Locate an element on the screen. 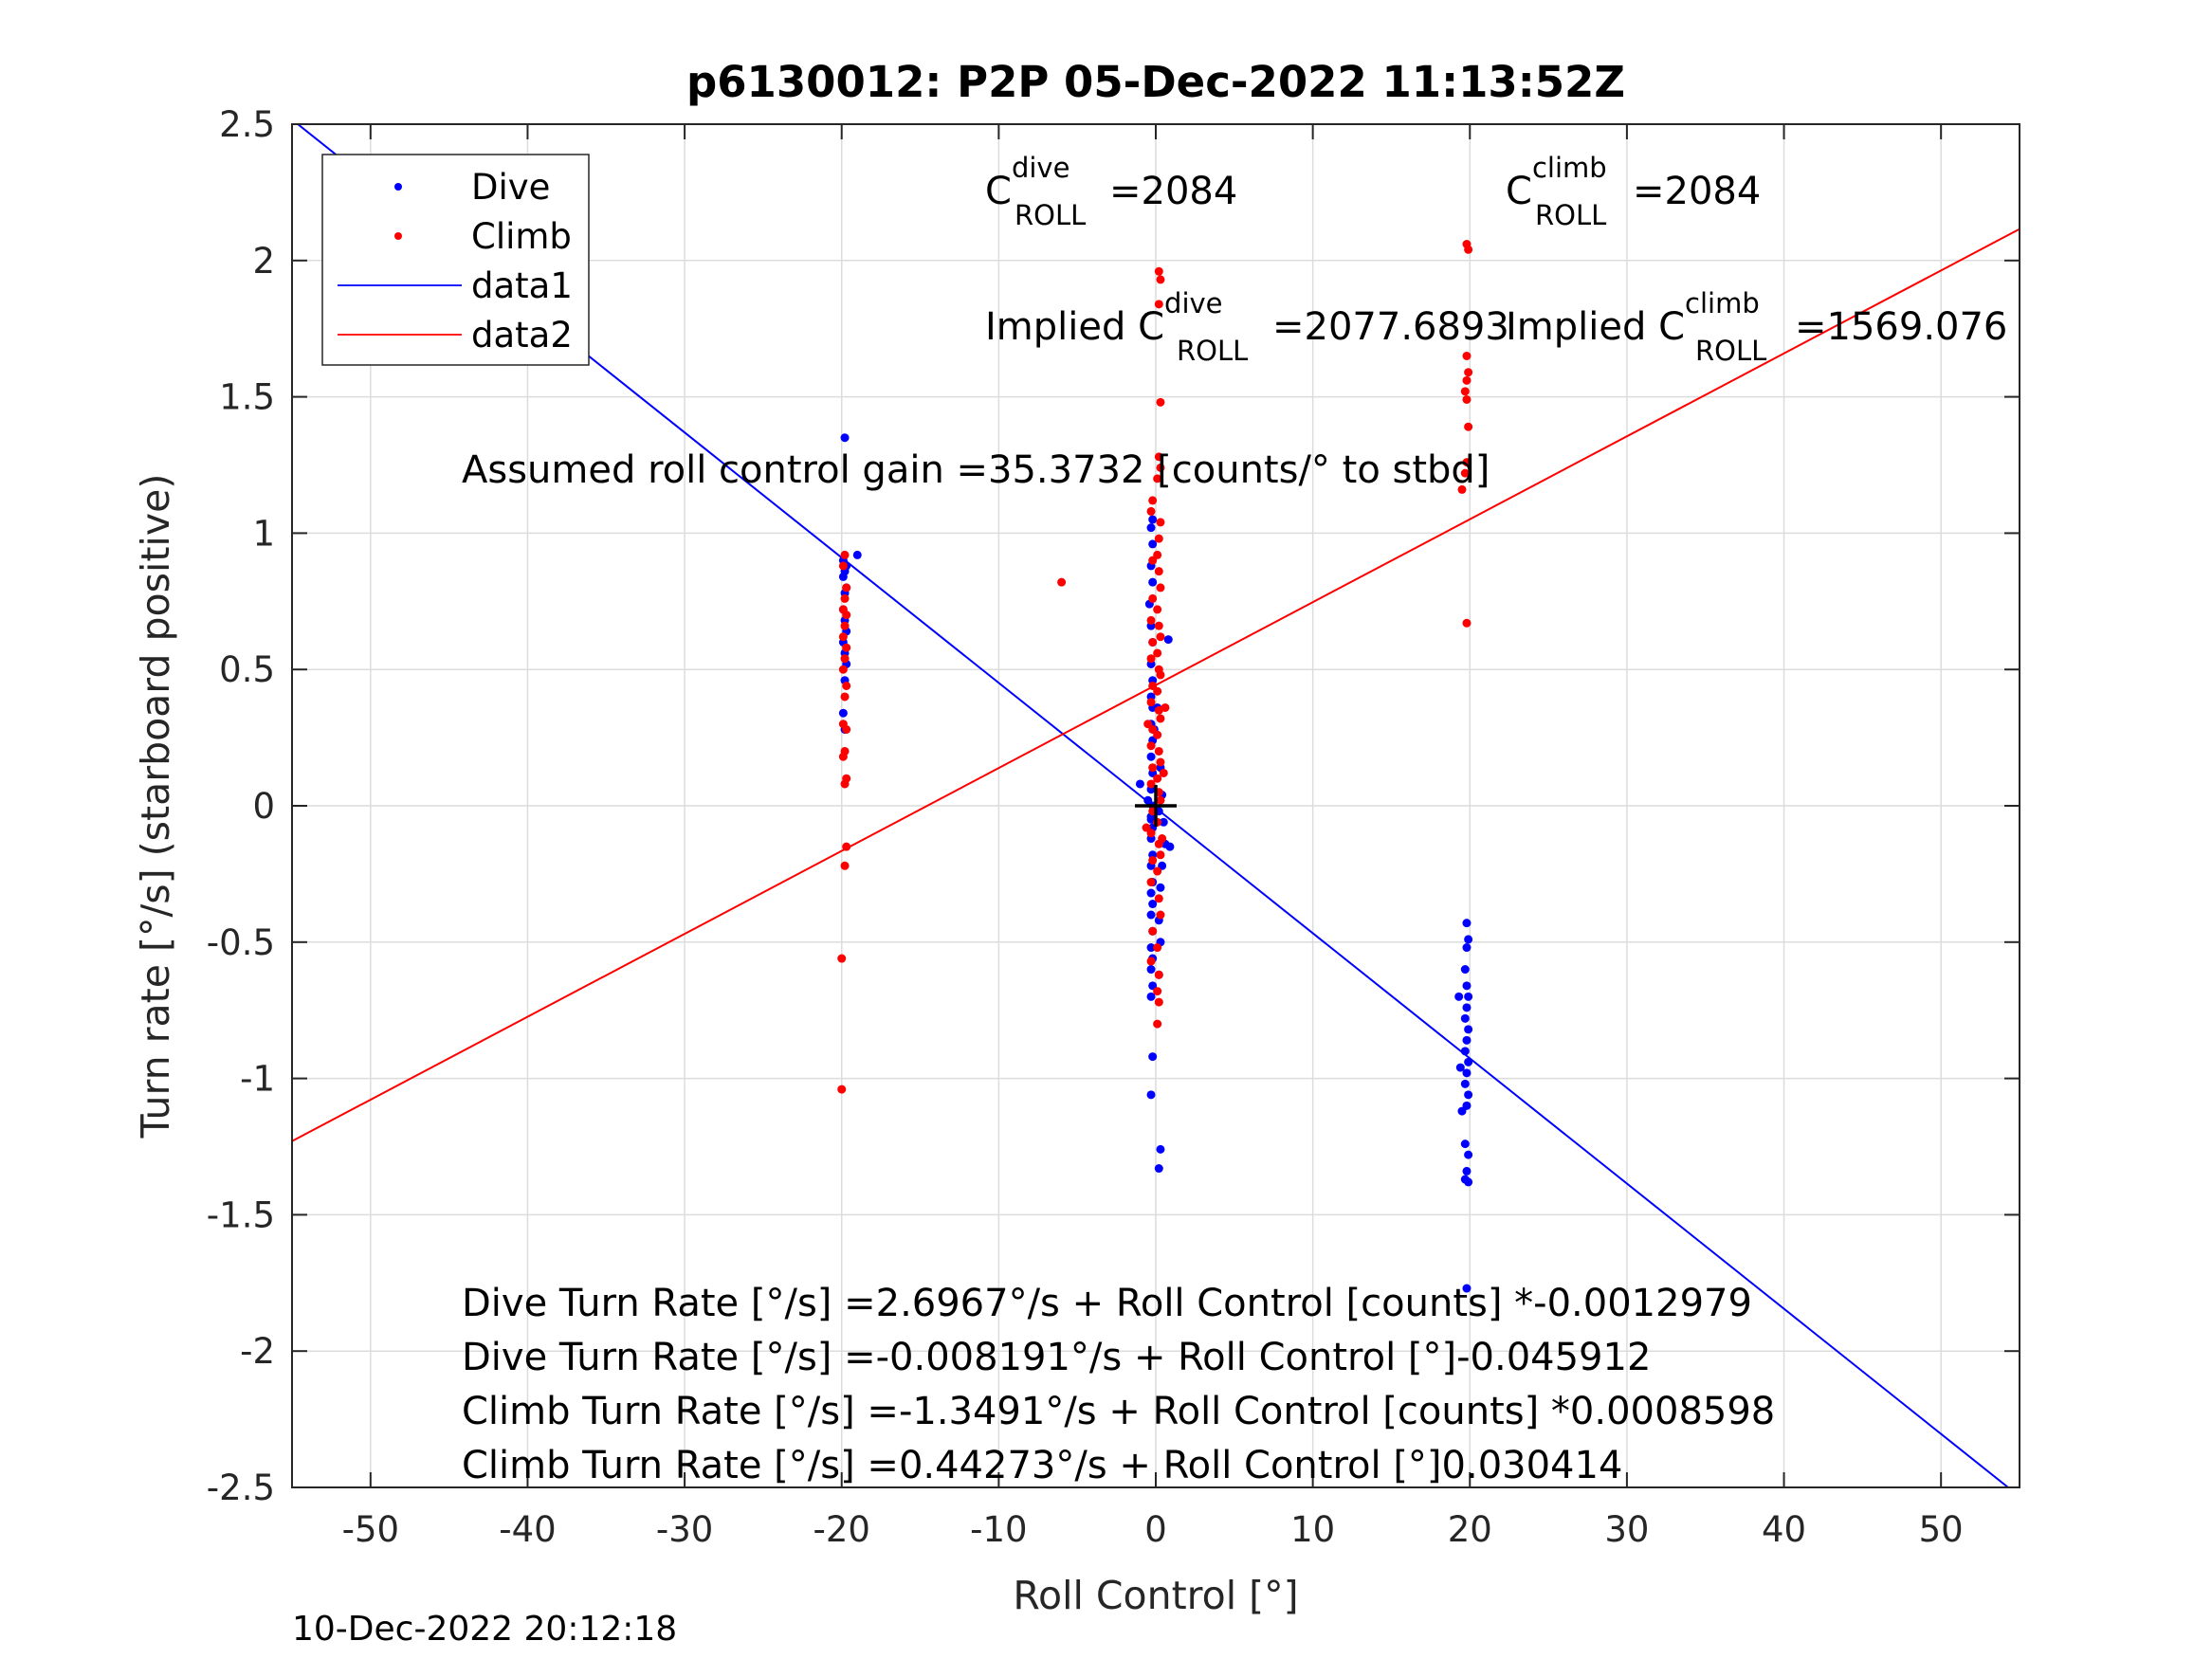 Image resolution: width=2212 pixels, height=1659 pixels. implied-climb-base: Implied C is located at coordinates (1595, 327).